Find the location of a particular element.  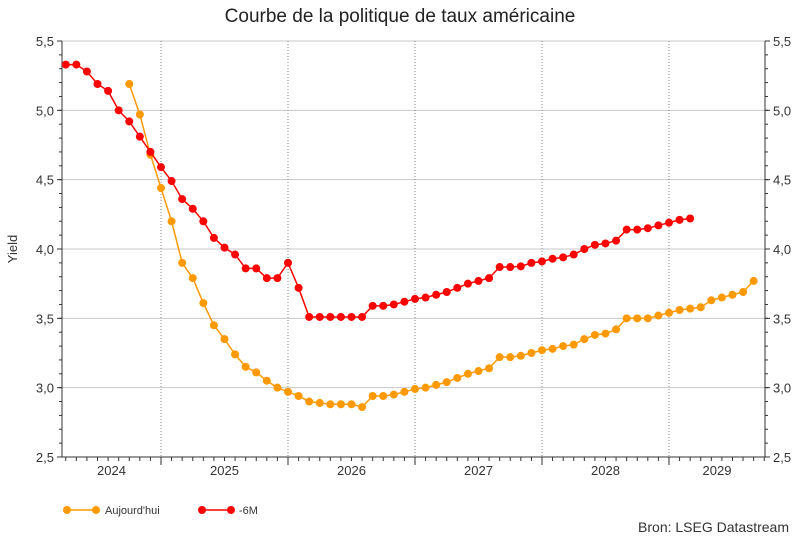

y-tick-label-right: 3,0 is located at coordinates (782, 388).